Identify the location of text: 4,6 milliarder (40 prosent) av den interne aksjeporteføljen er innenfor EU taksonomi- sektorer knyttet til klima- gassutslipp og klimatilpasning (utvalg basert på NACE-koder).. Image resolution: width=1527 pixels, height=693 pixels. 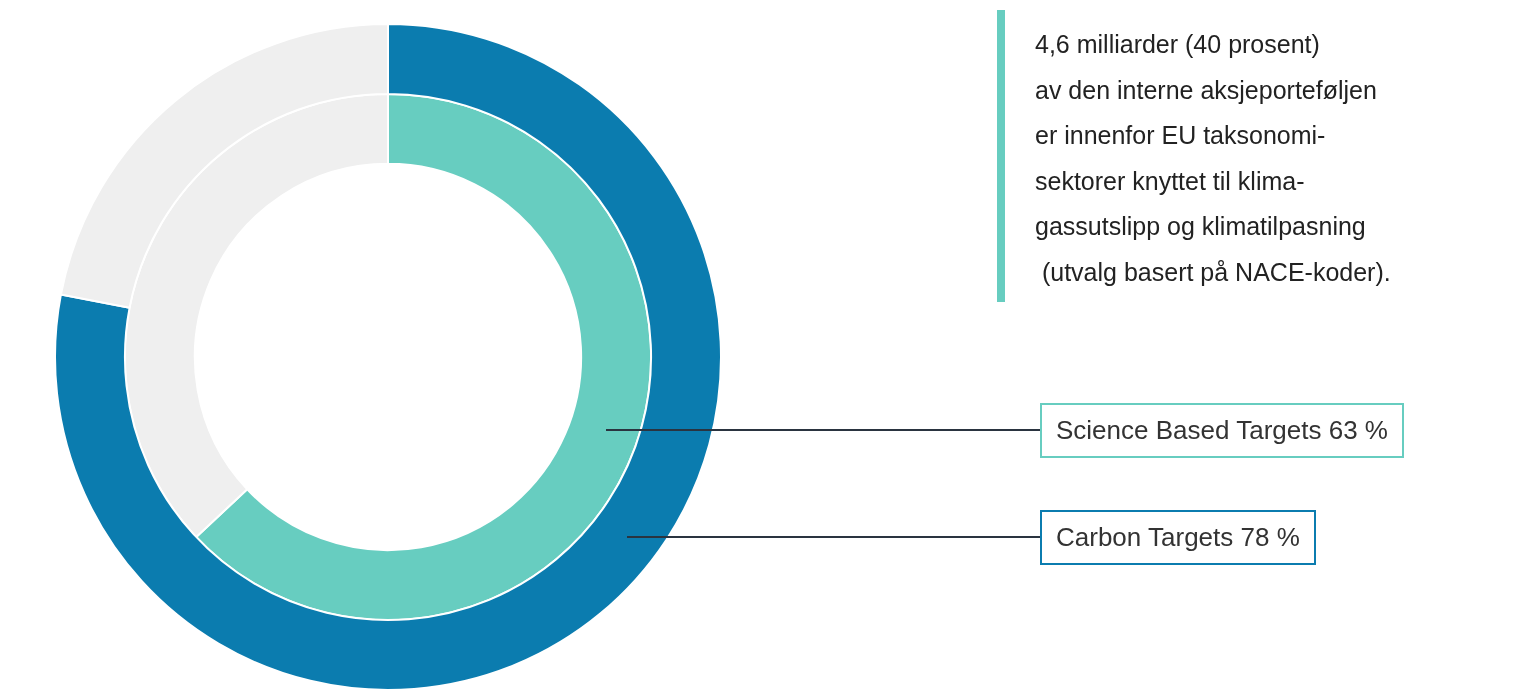
(1213, 158).